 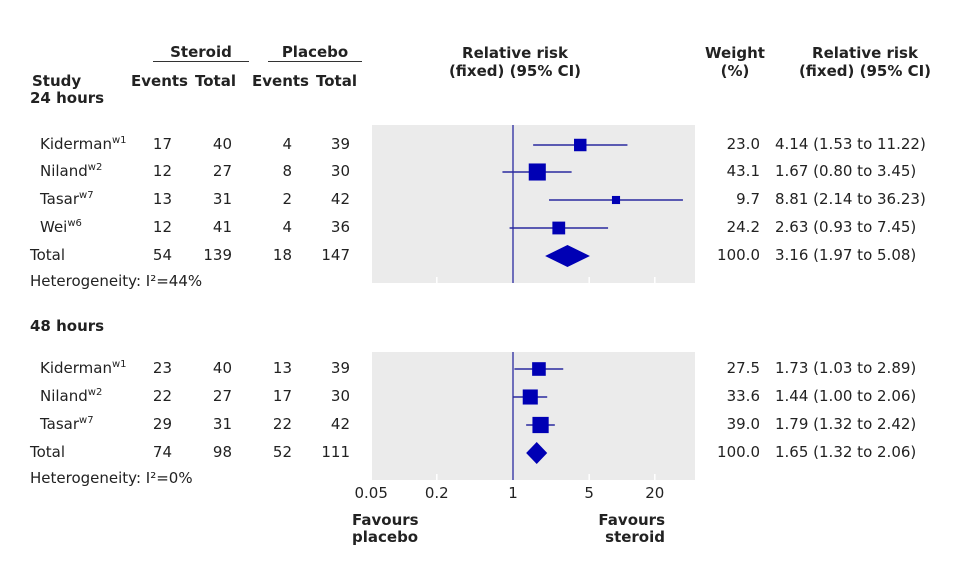 I want to click on rr-text-header: Relative risk (fixed) (95% CI), so click(x=865, y=62).